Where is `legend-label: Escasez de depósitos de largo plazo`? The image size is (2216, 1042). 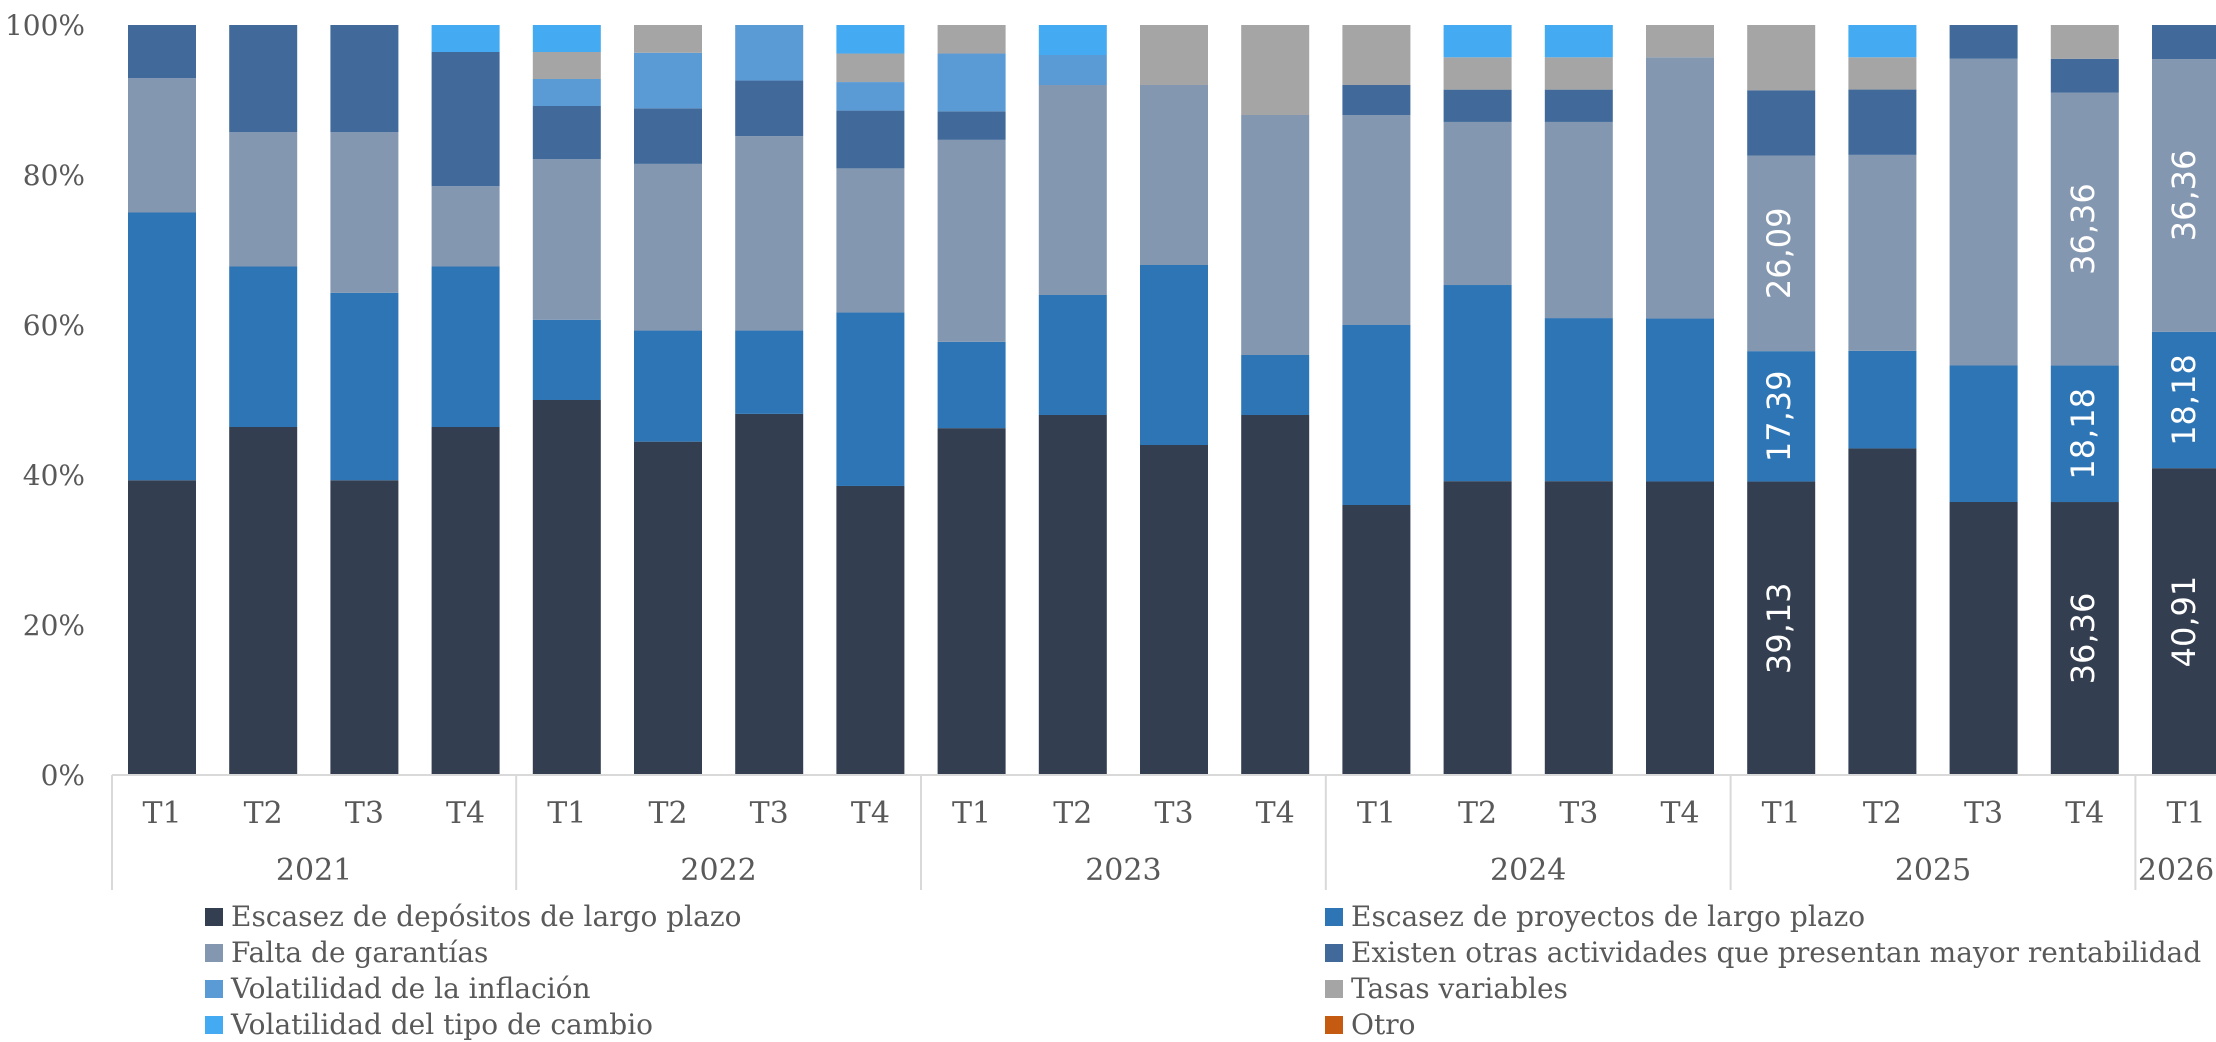
legend-label: Escasez de depósitos de largo plazo is located at coordinates (486, 916).